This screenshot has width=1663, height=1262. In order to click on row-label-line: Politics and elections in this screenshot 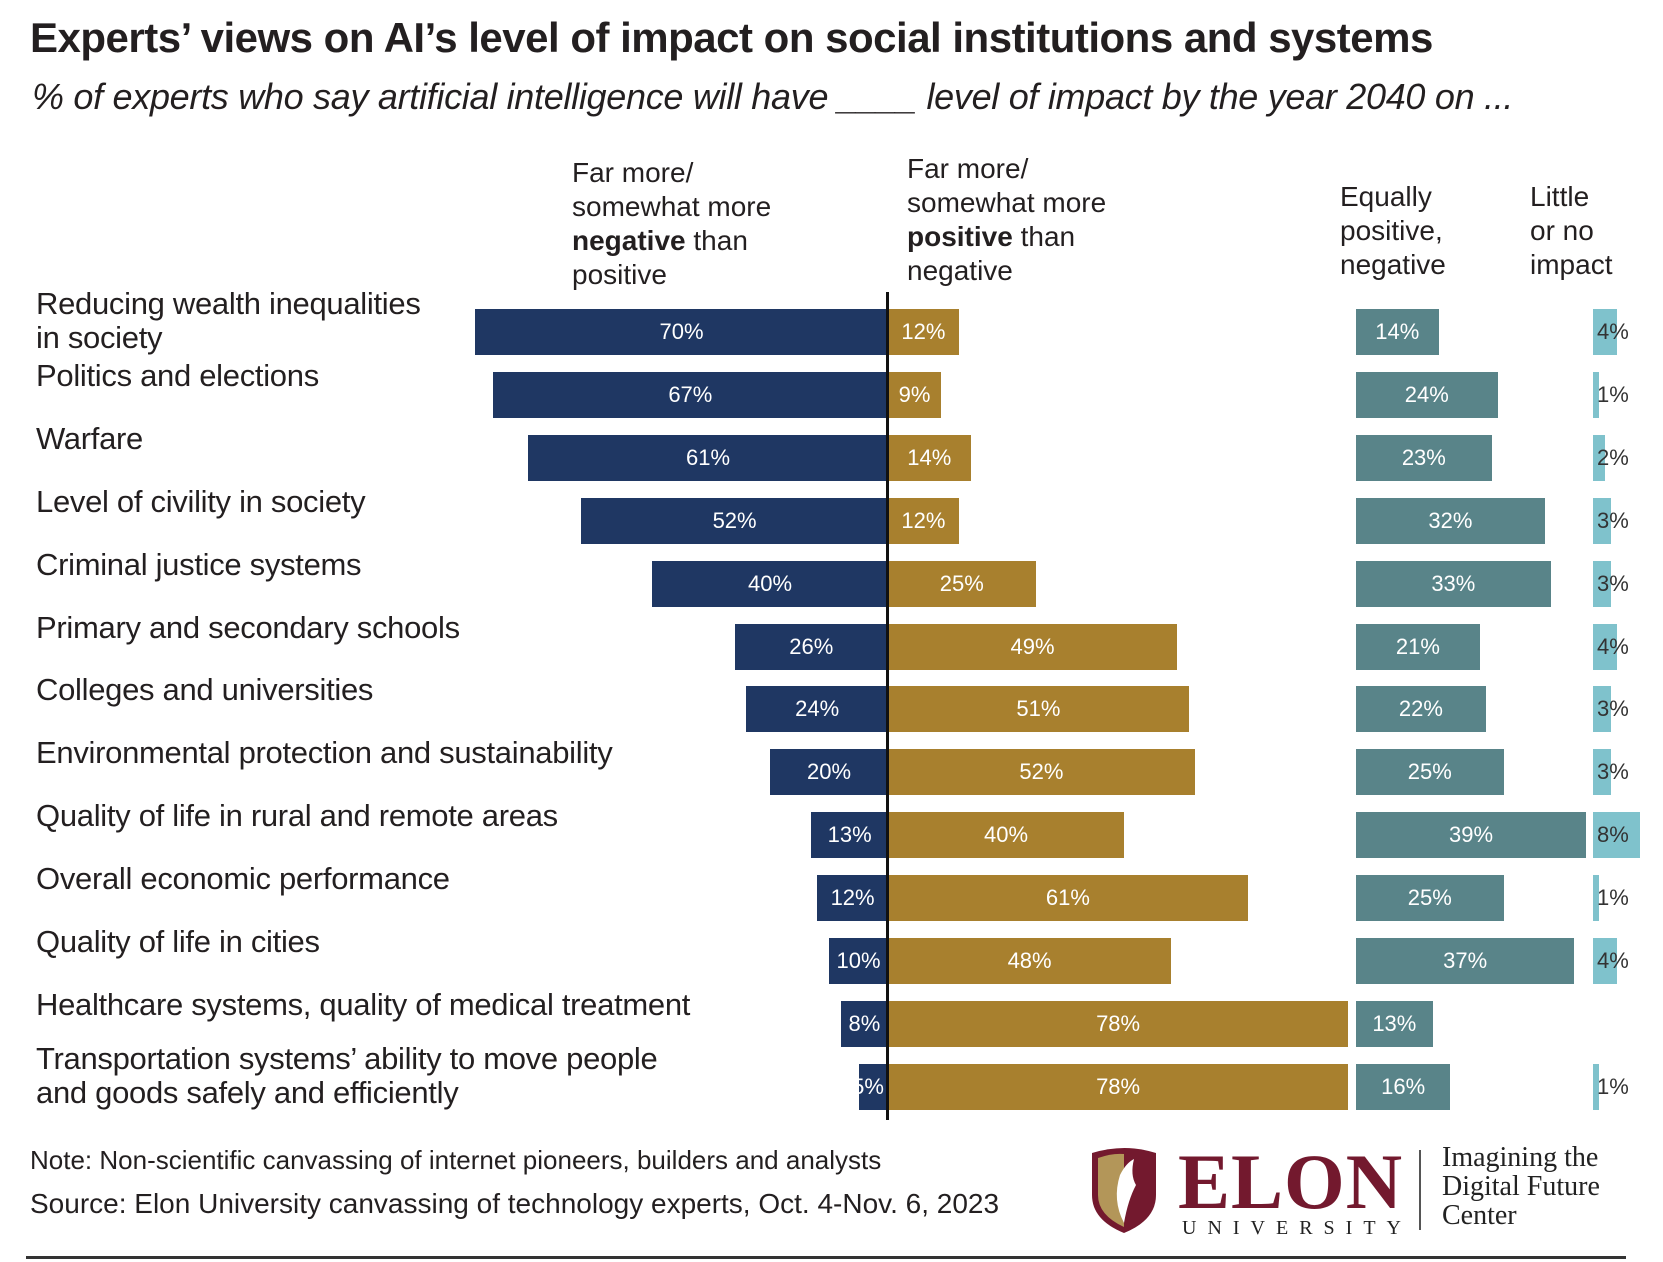, I will do `click(177, 375)`.